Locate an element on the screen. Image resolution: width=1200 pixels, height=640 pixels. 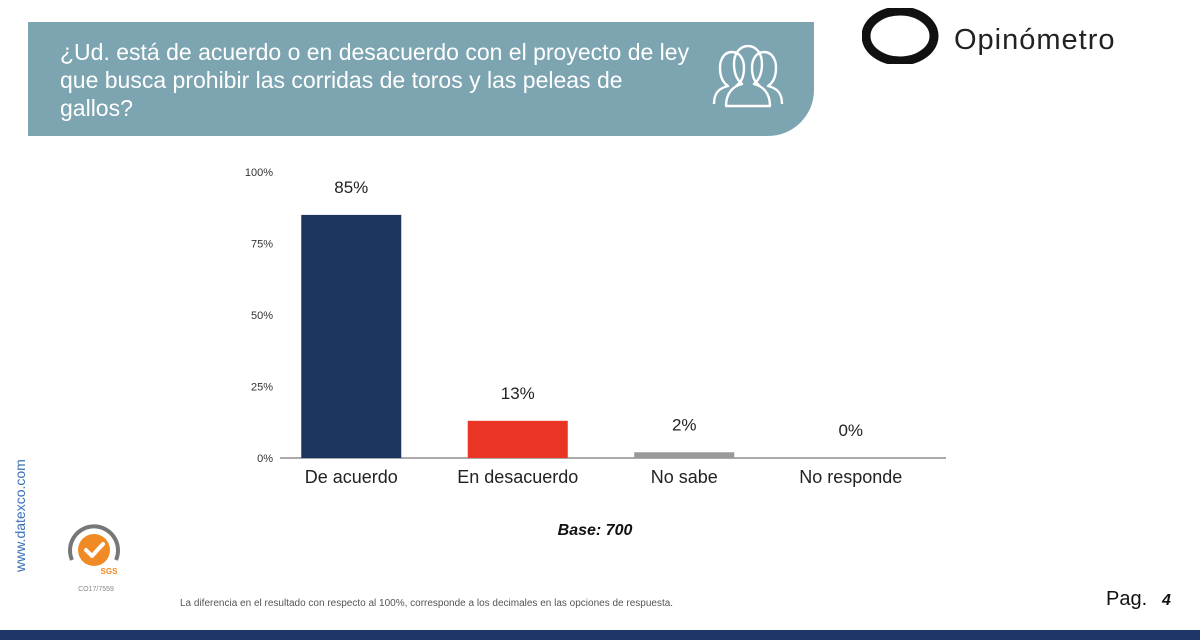
y-tick-label: 25% is located at coordinates (262, 388).